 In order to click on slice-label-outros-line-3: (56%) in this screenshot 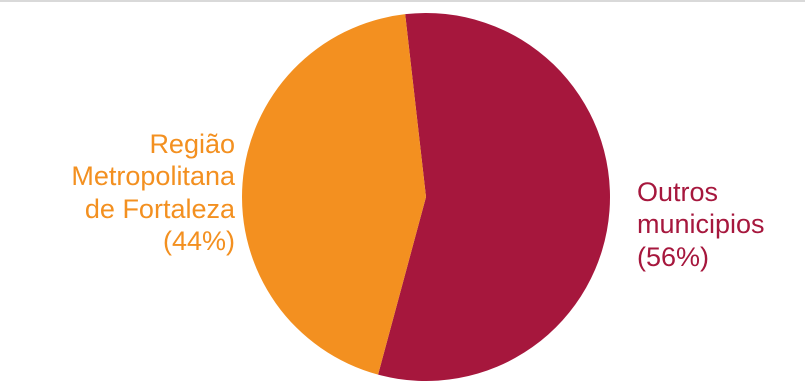, I will do `click(673, 256)`.